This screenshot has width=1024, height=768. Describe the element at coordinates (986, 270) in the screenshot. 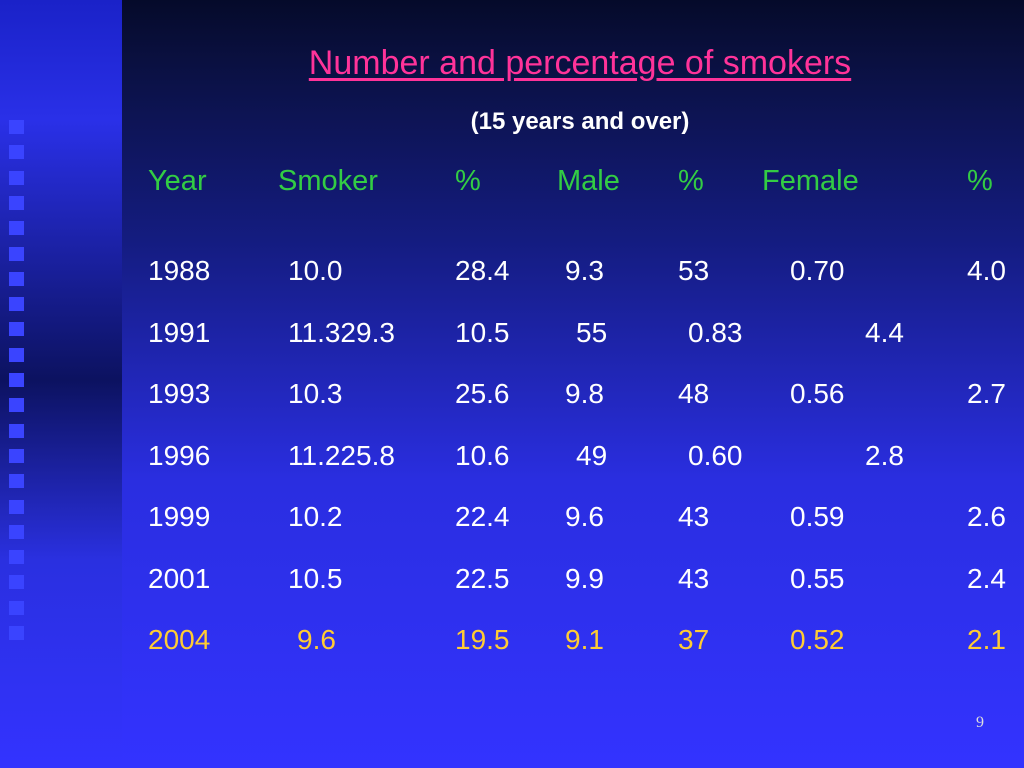

I see `table-cell: 4.0` at that location.